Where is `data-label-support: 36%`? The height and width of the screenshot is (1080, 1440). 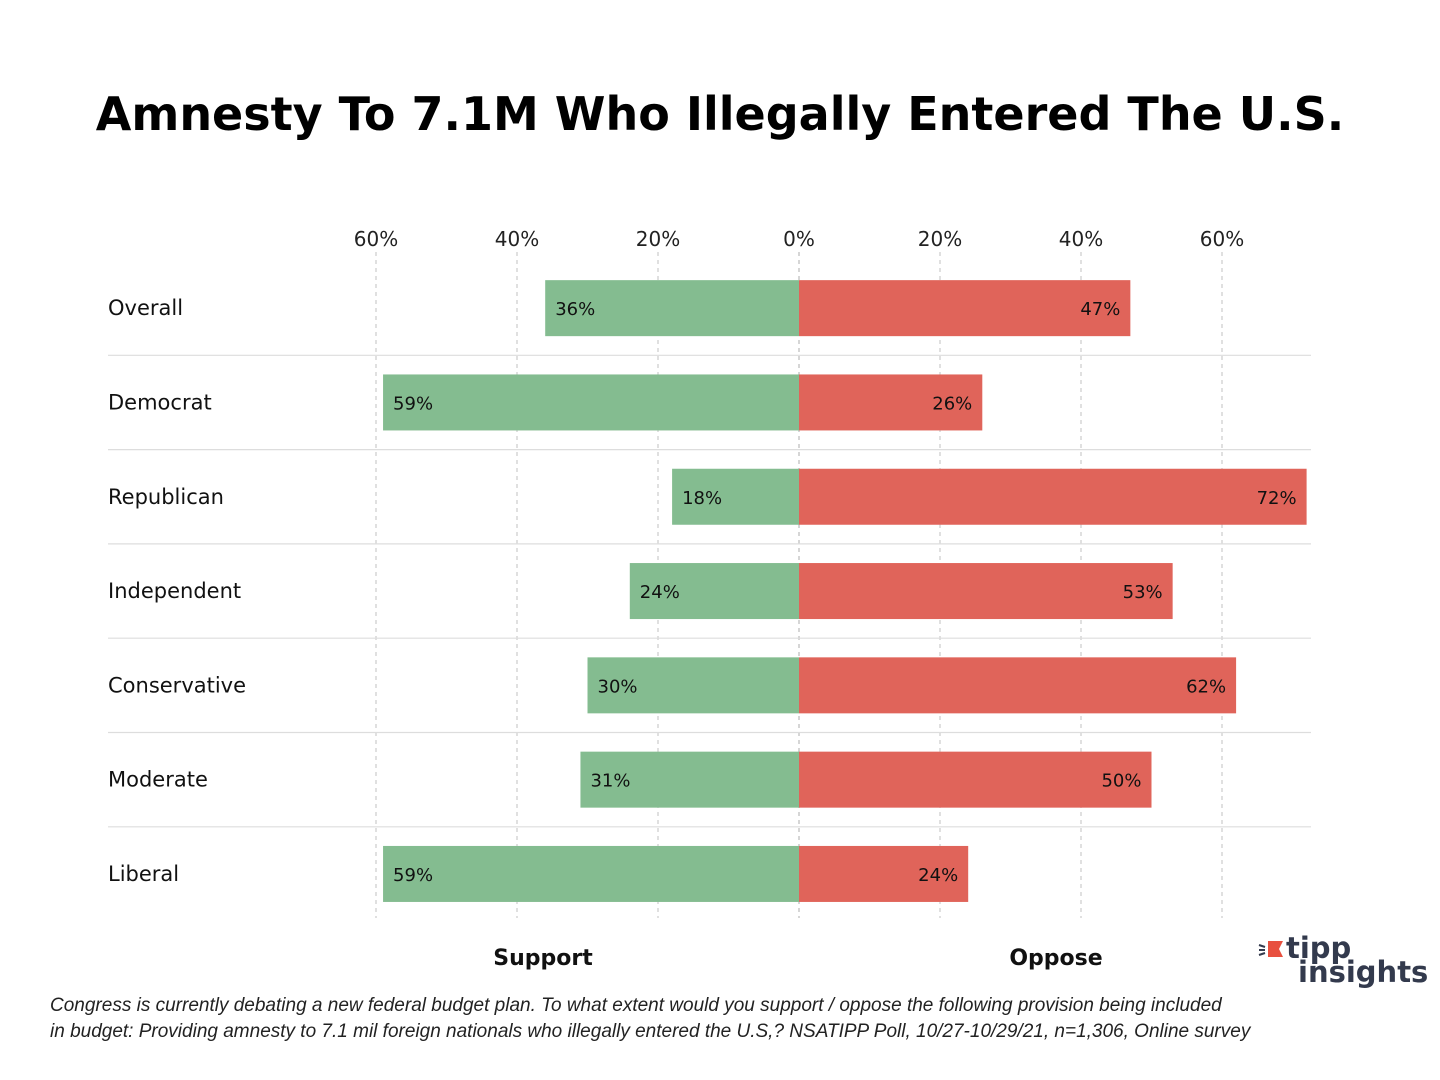
data-label-support: 36% is located at coordinates (575, 309).